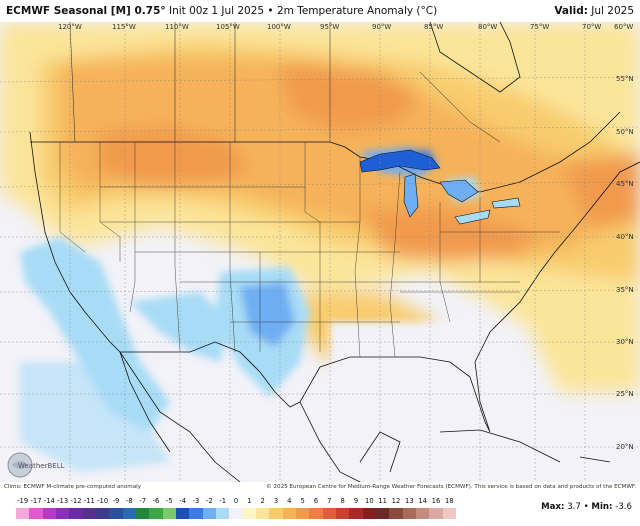 The width and height of the screenshot is (640, 526). What do you see at coordinates (223, 501) in the screenshot?
I see `colorbar-label: -1` at bounding box center [223, 501].